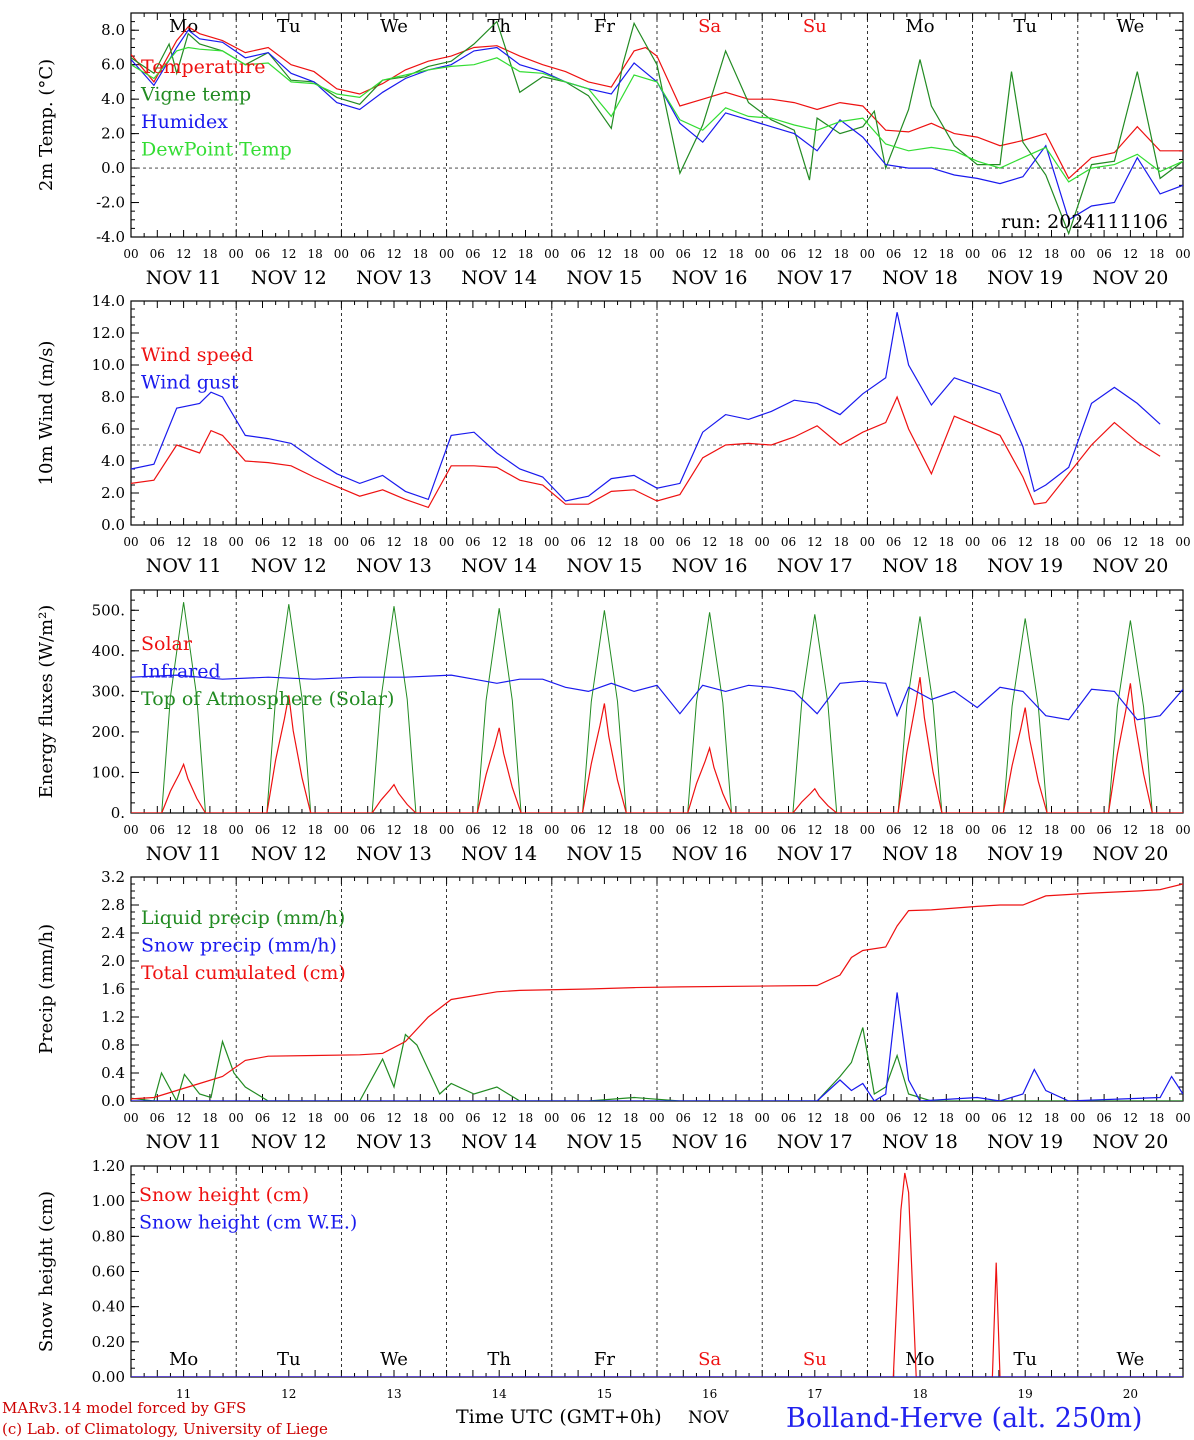 The height and width of the screenshot is (1440, 1194). What do you see at coordinates (124, 1408) in the screenshot?
I see `model-credit: MARv3.14 model forced by GFS` at bounding box center [124, 1408].